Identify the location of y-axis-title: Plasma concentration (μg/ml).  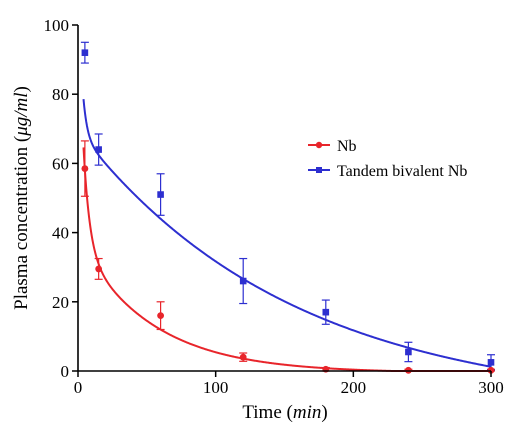
(21, 198).